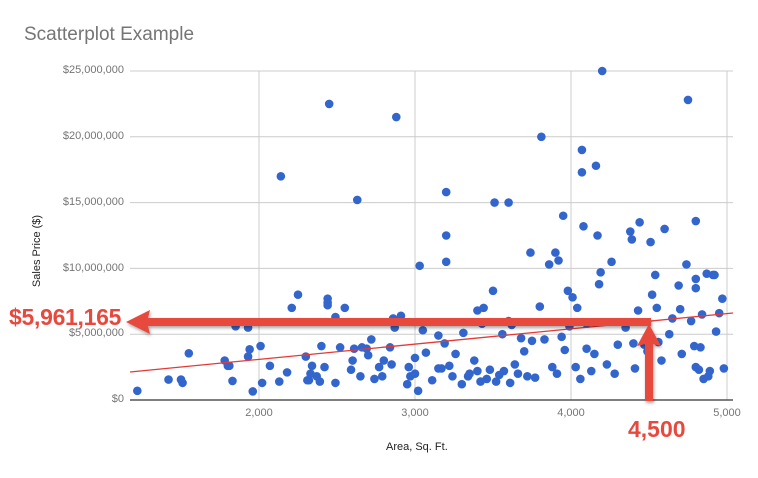 This screenshot has width=758, height=478. I want to click on x-tick-4000: 4,000, so click(571, 413).